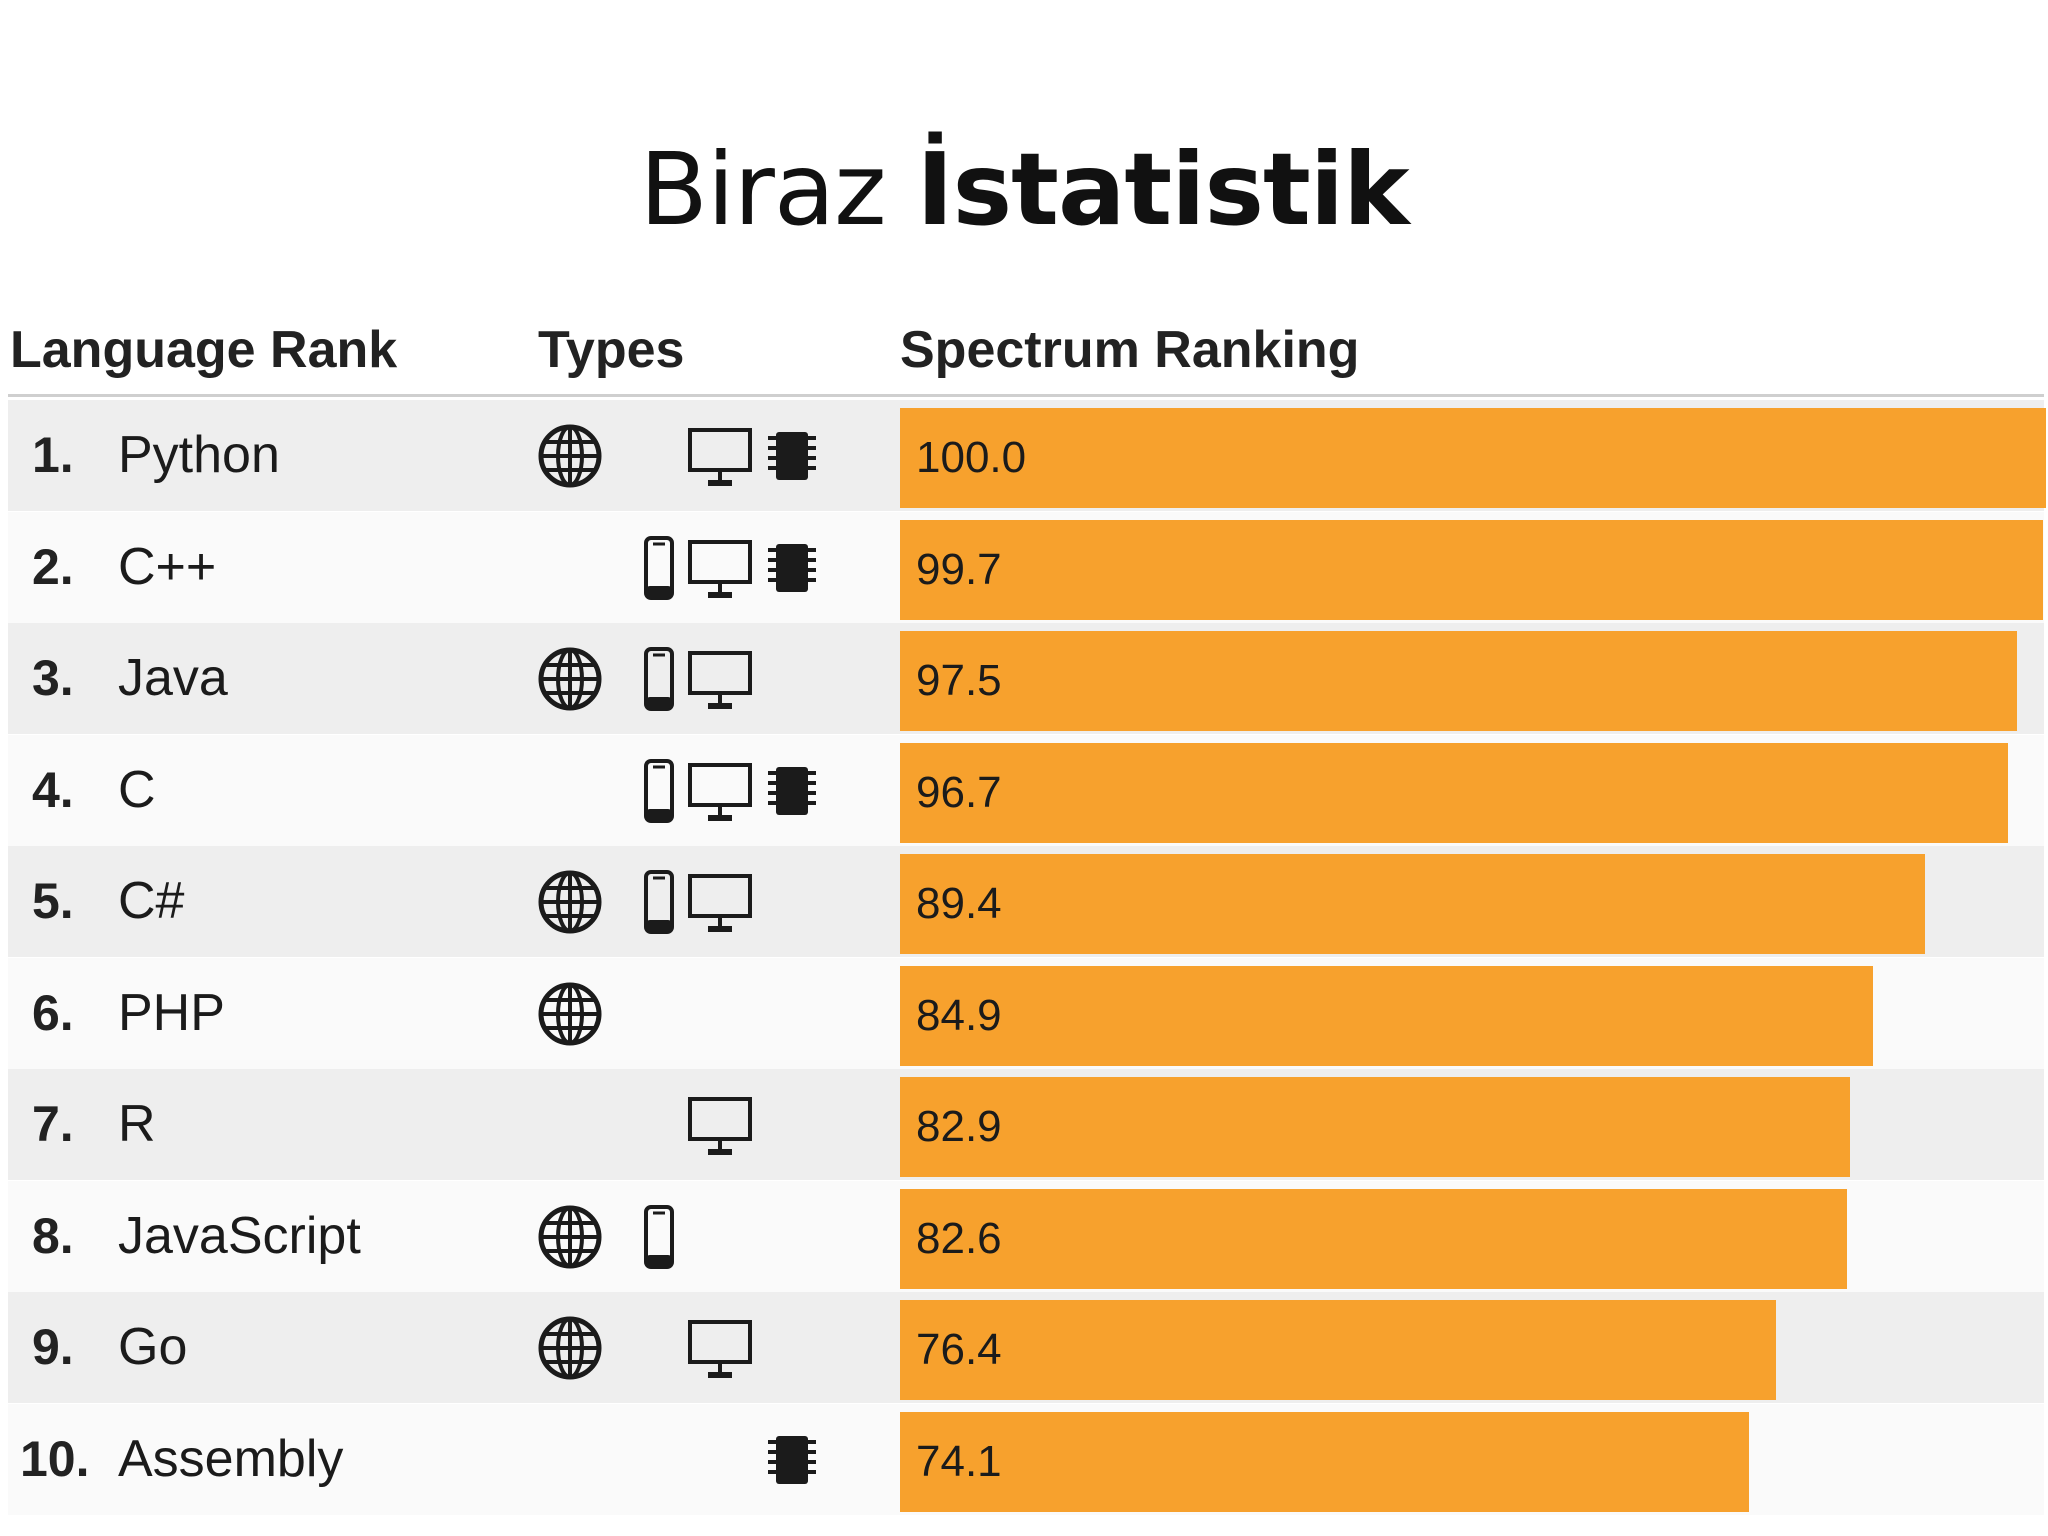 This screenshot has height=1536, width=2048. Describe the element at coordinates (231, 1459) in the screenshot. I see `language-name: Assembly` at that location.